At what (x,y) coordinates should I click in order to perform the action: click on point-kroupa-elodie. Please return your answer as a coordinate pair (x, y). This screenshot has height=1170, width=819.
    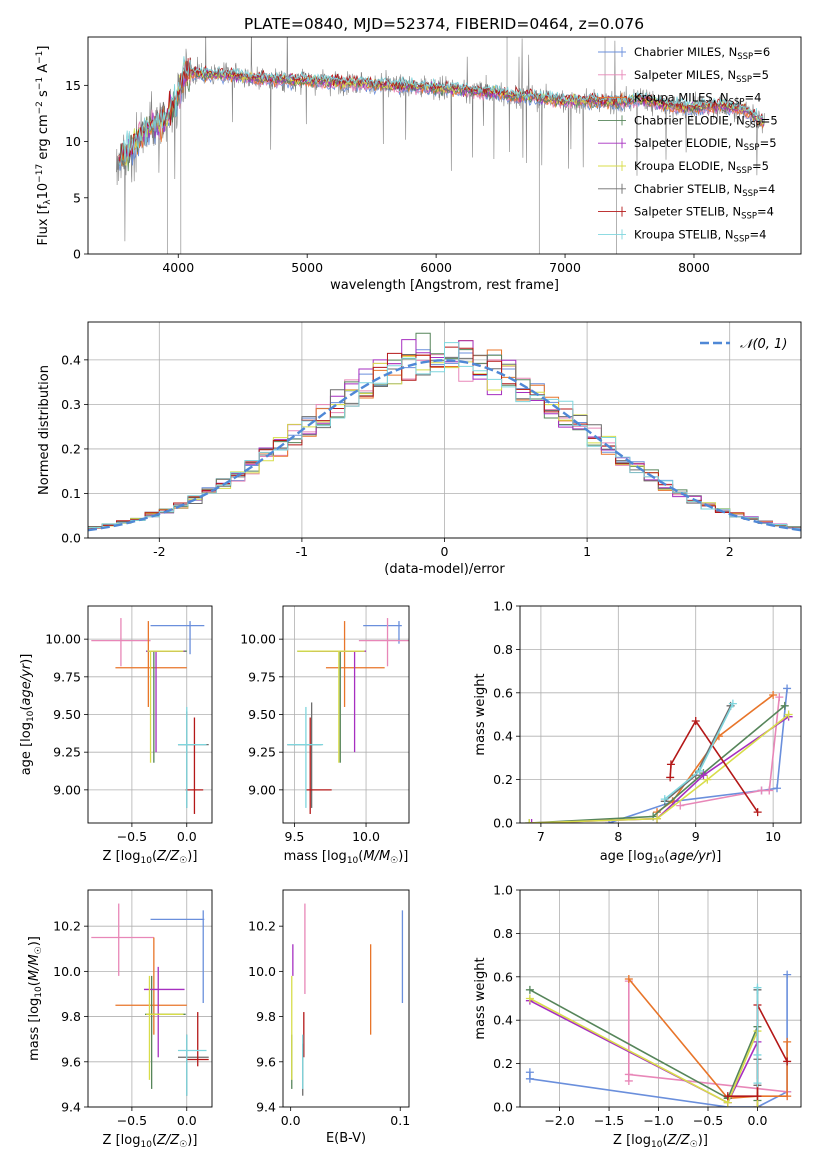
    Looking at the image, I should click on (331, 706).